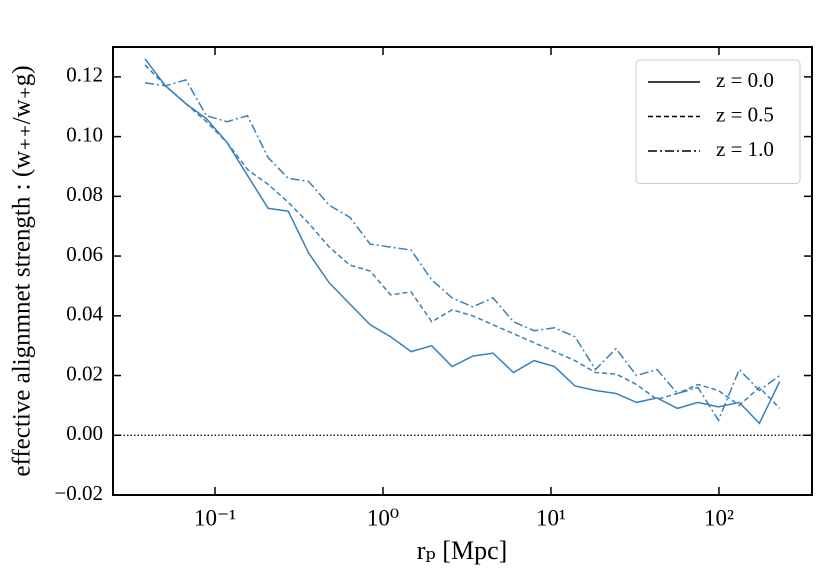 The height and width of the screenshot is (581, 822). Describe the element at coordinates (462, 550) in the screenshot. I see `x-axis-label: rₚ [Mpc]` at that location.